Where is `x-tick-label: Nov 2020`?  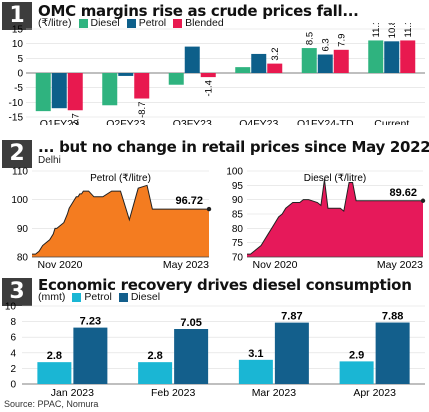
x-tick-label: Nov 2020 is located at coordinates (275, 265).